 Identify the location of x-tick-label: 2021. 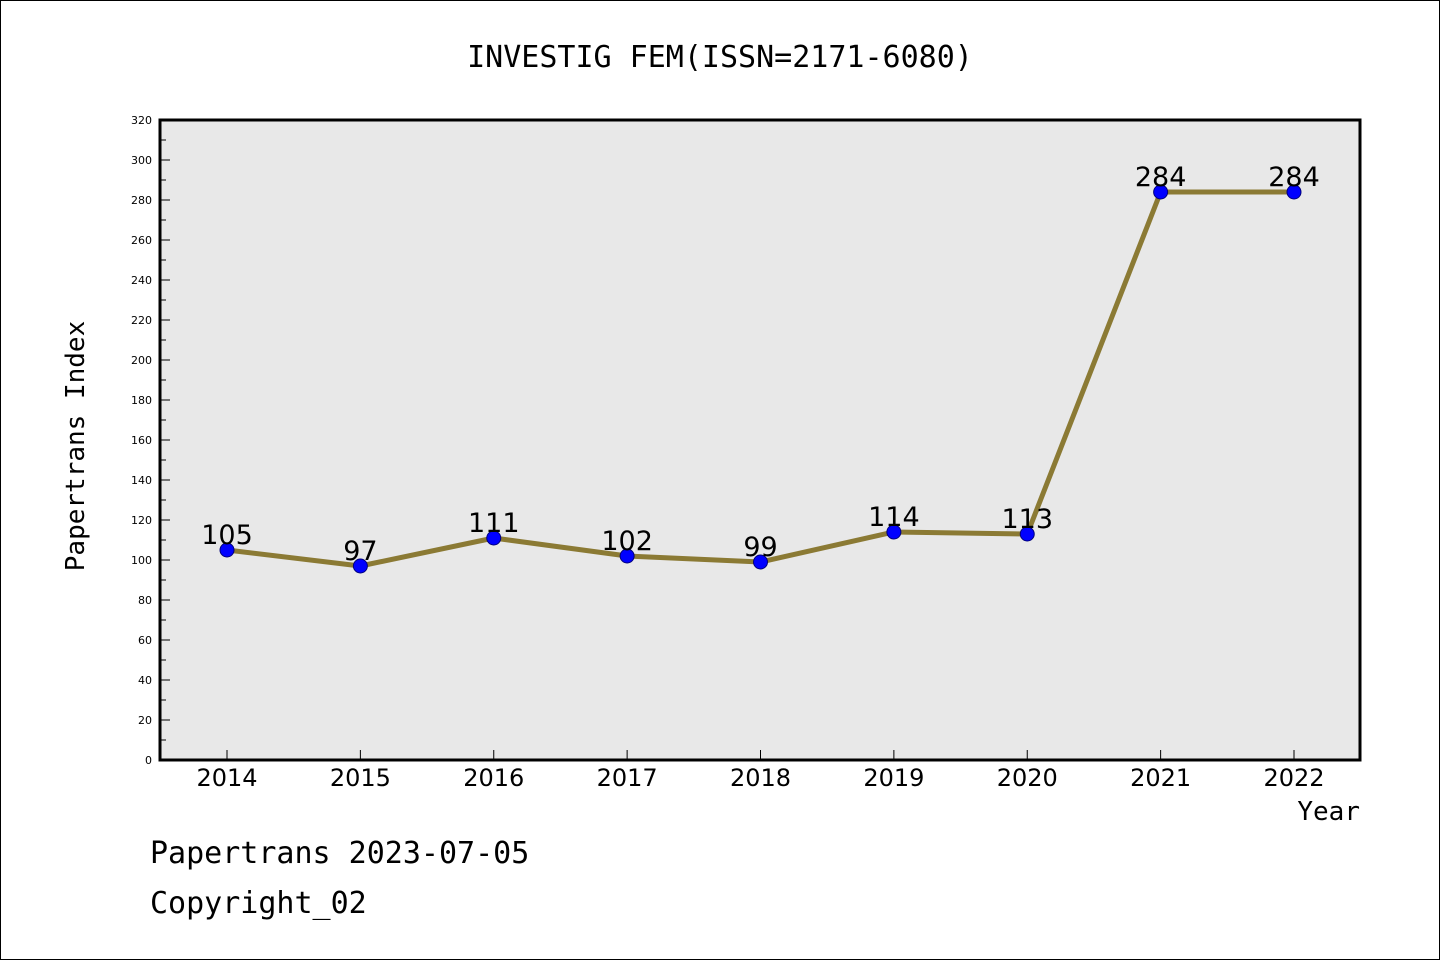
(1160, 778).